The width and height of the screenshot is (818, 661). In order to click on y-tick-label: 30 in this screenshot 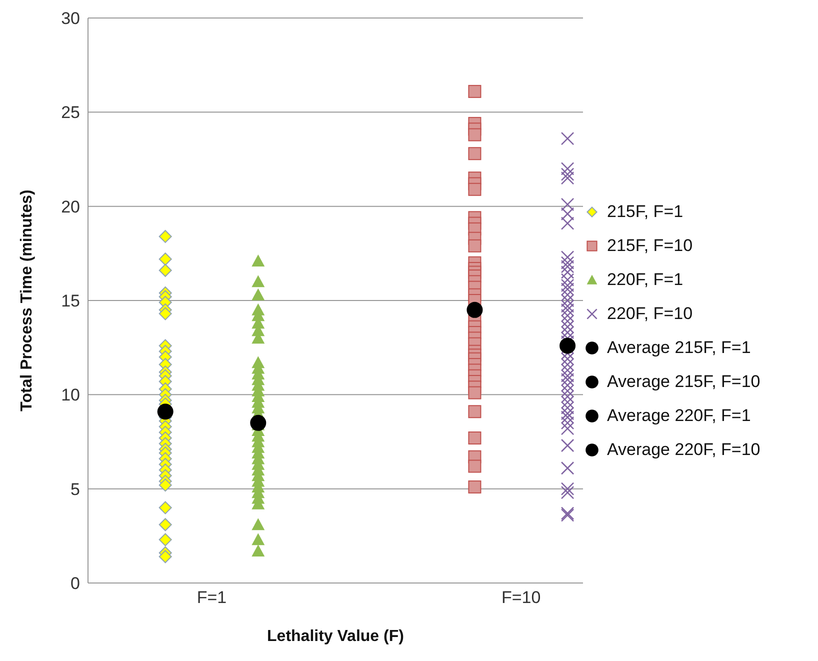, I will do `click(70, 18)`.